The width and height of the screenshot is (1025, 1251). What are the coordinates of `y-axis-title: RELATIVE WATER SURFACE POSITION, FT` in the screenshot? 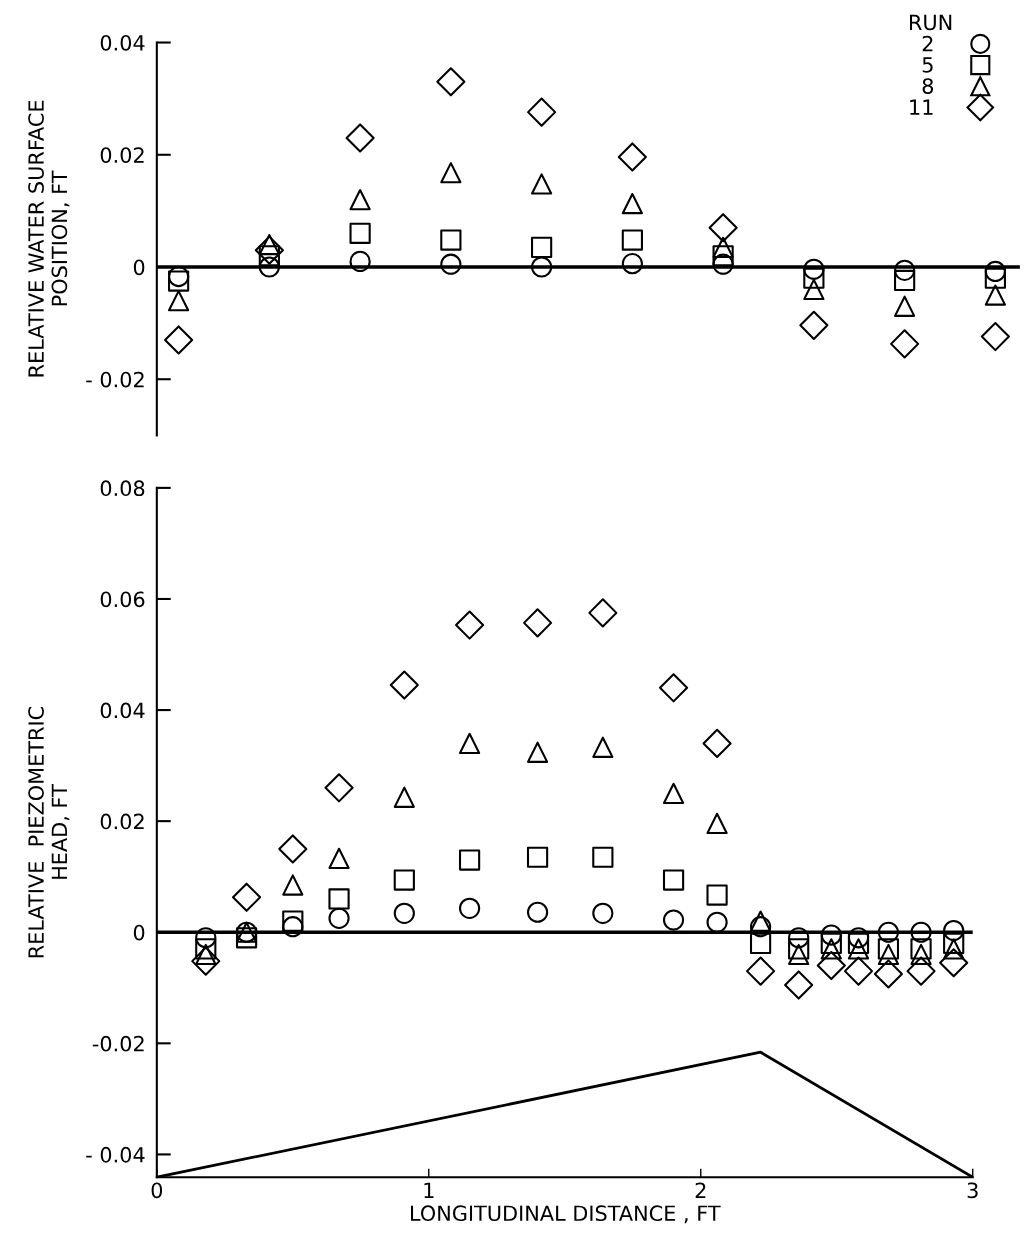 It's located at (49, 238).